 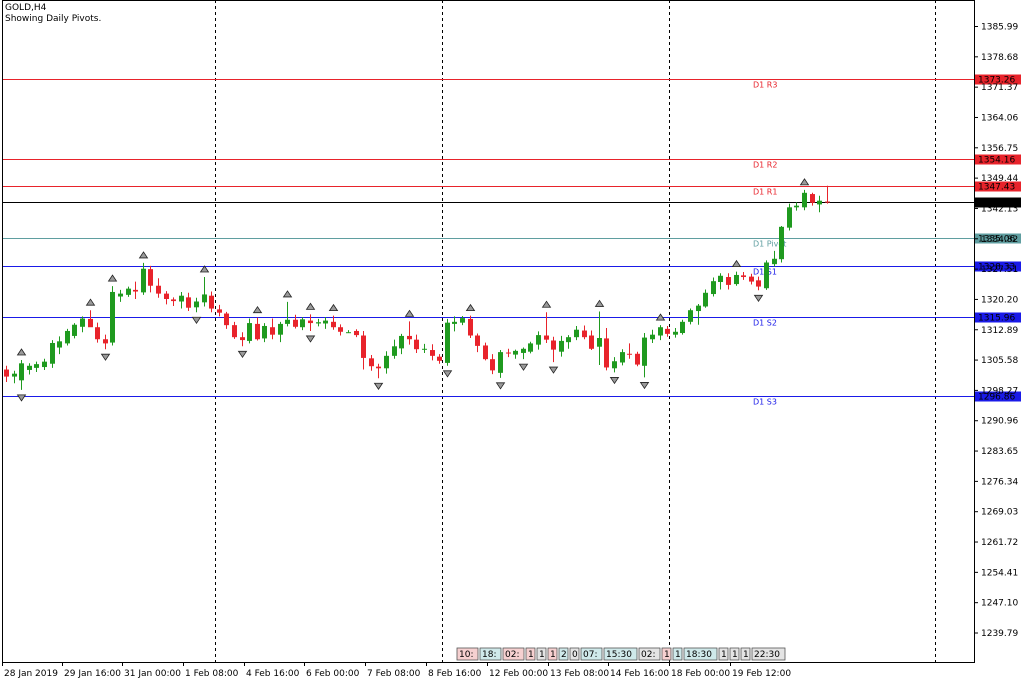 I want to click on y-tick-label: 1254.41, so click(x=999, y=573).